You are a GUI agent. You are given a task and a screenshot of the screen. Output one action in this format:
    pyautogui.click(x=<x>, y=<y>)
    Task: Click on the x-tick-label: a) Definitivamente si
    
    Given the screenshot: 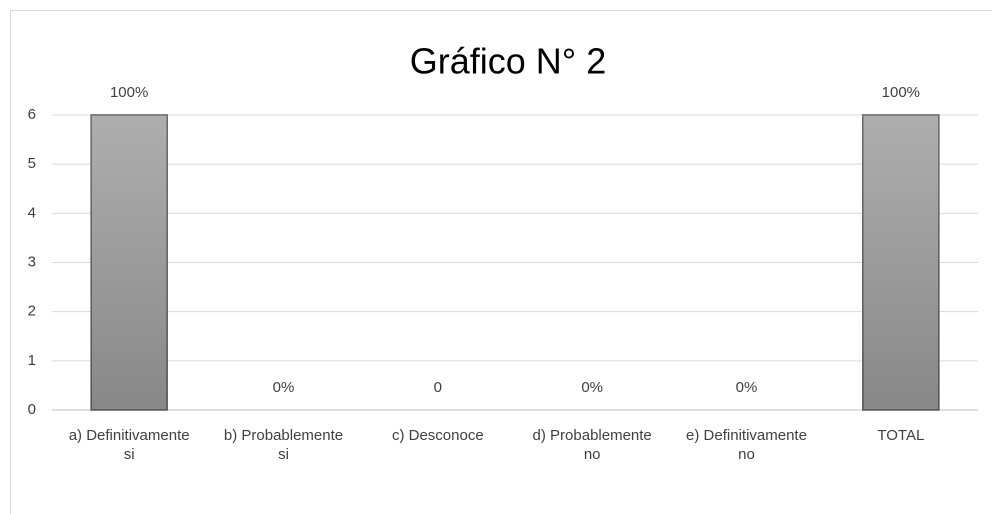 What is the action you would take?
    pyautogui.click(x=129, y=445)
    